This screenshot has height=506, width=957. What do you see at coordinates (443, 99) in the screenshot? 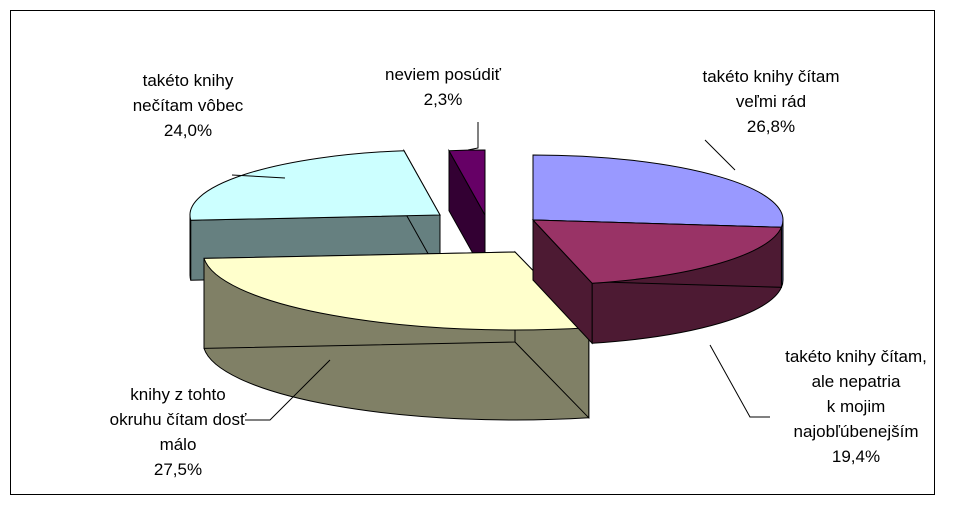
I see `data-label-value: 2,3%` at bounding box center [443, 99].